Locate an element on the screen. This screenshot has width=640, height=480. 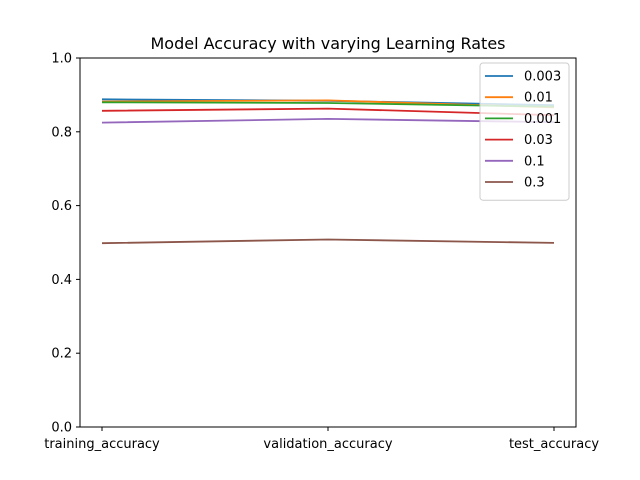
legend-label: 0.03 is located at coordinates (538, 140).